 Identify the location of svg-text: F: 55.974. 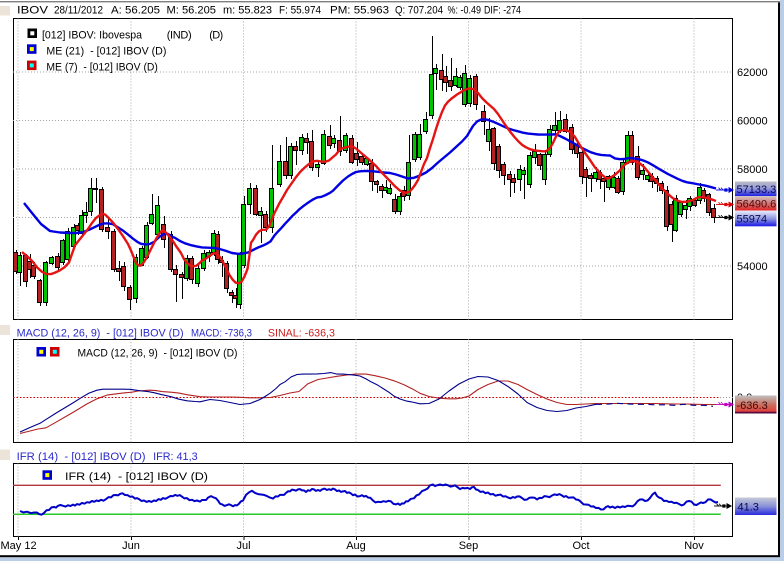
(300, 11).